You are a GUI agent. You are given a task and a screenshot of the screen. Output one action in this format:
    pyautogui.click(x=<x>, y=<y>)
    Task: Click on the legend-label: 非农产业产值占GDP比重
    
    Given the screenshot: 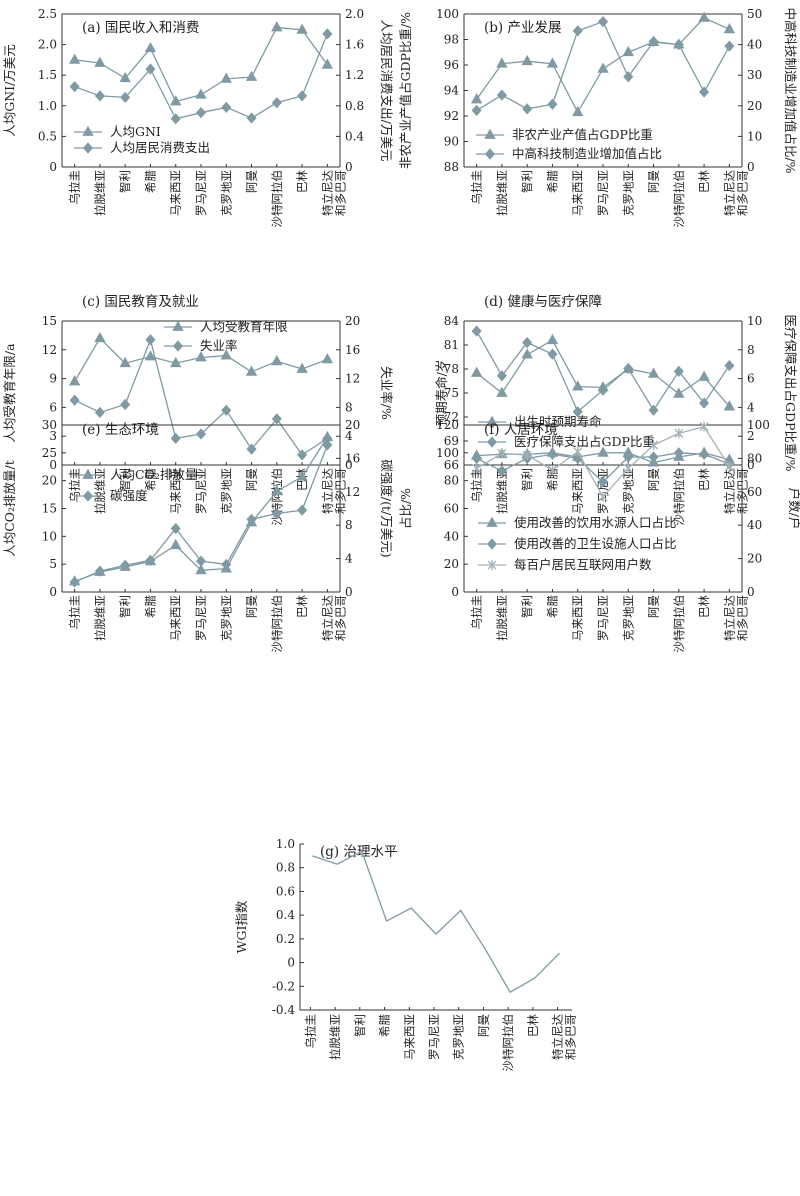 What is the action you would take?
    pyautogui.click(x=582, y=134)
    